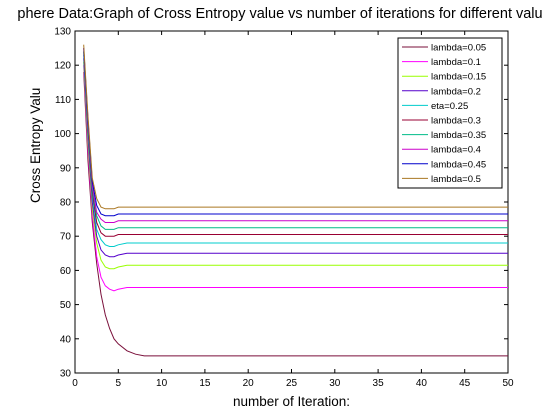 The width and height of the screenshot is (560, 420). Describe the element at coordinates (449, 106) in the screenshot. I see `legend-label: eta=0.25` at that location.